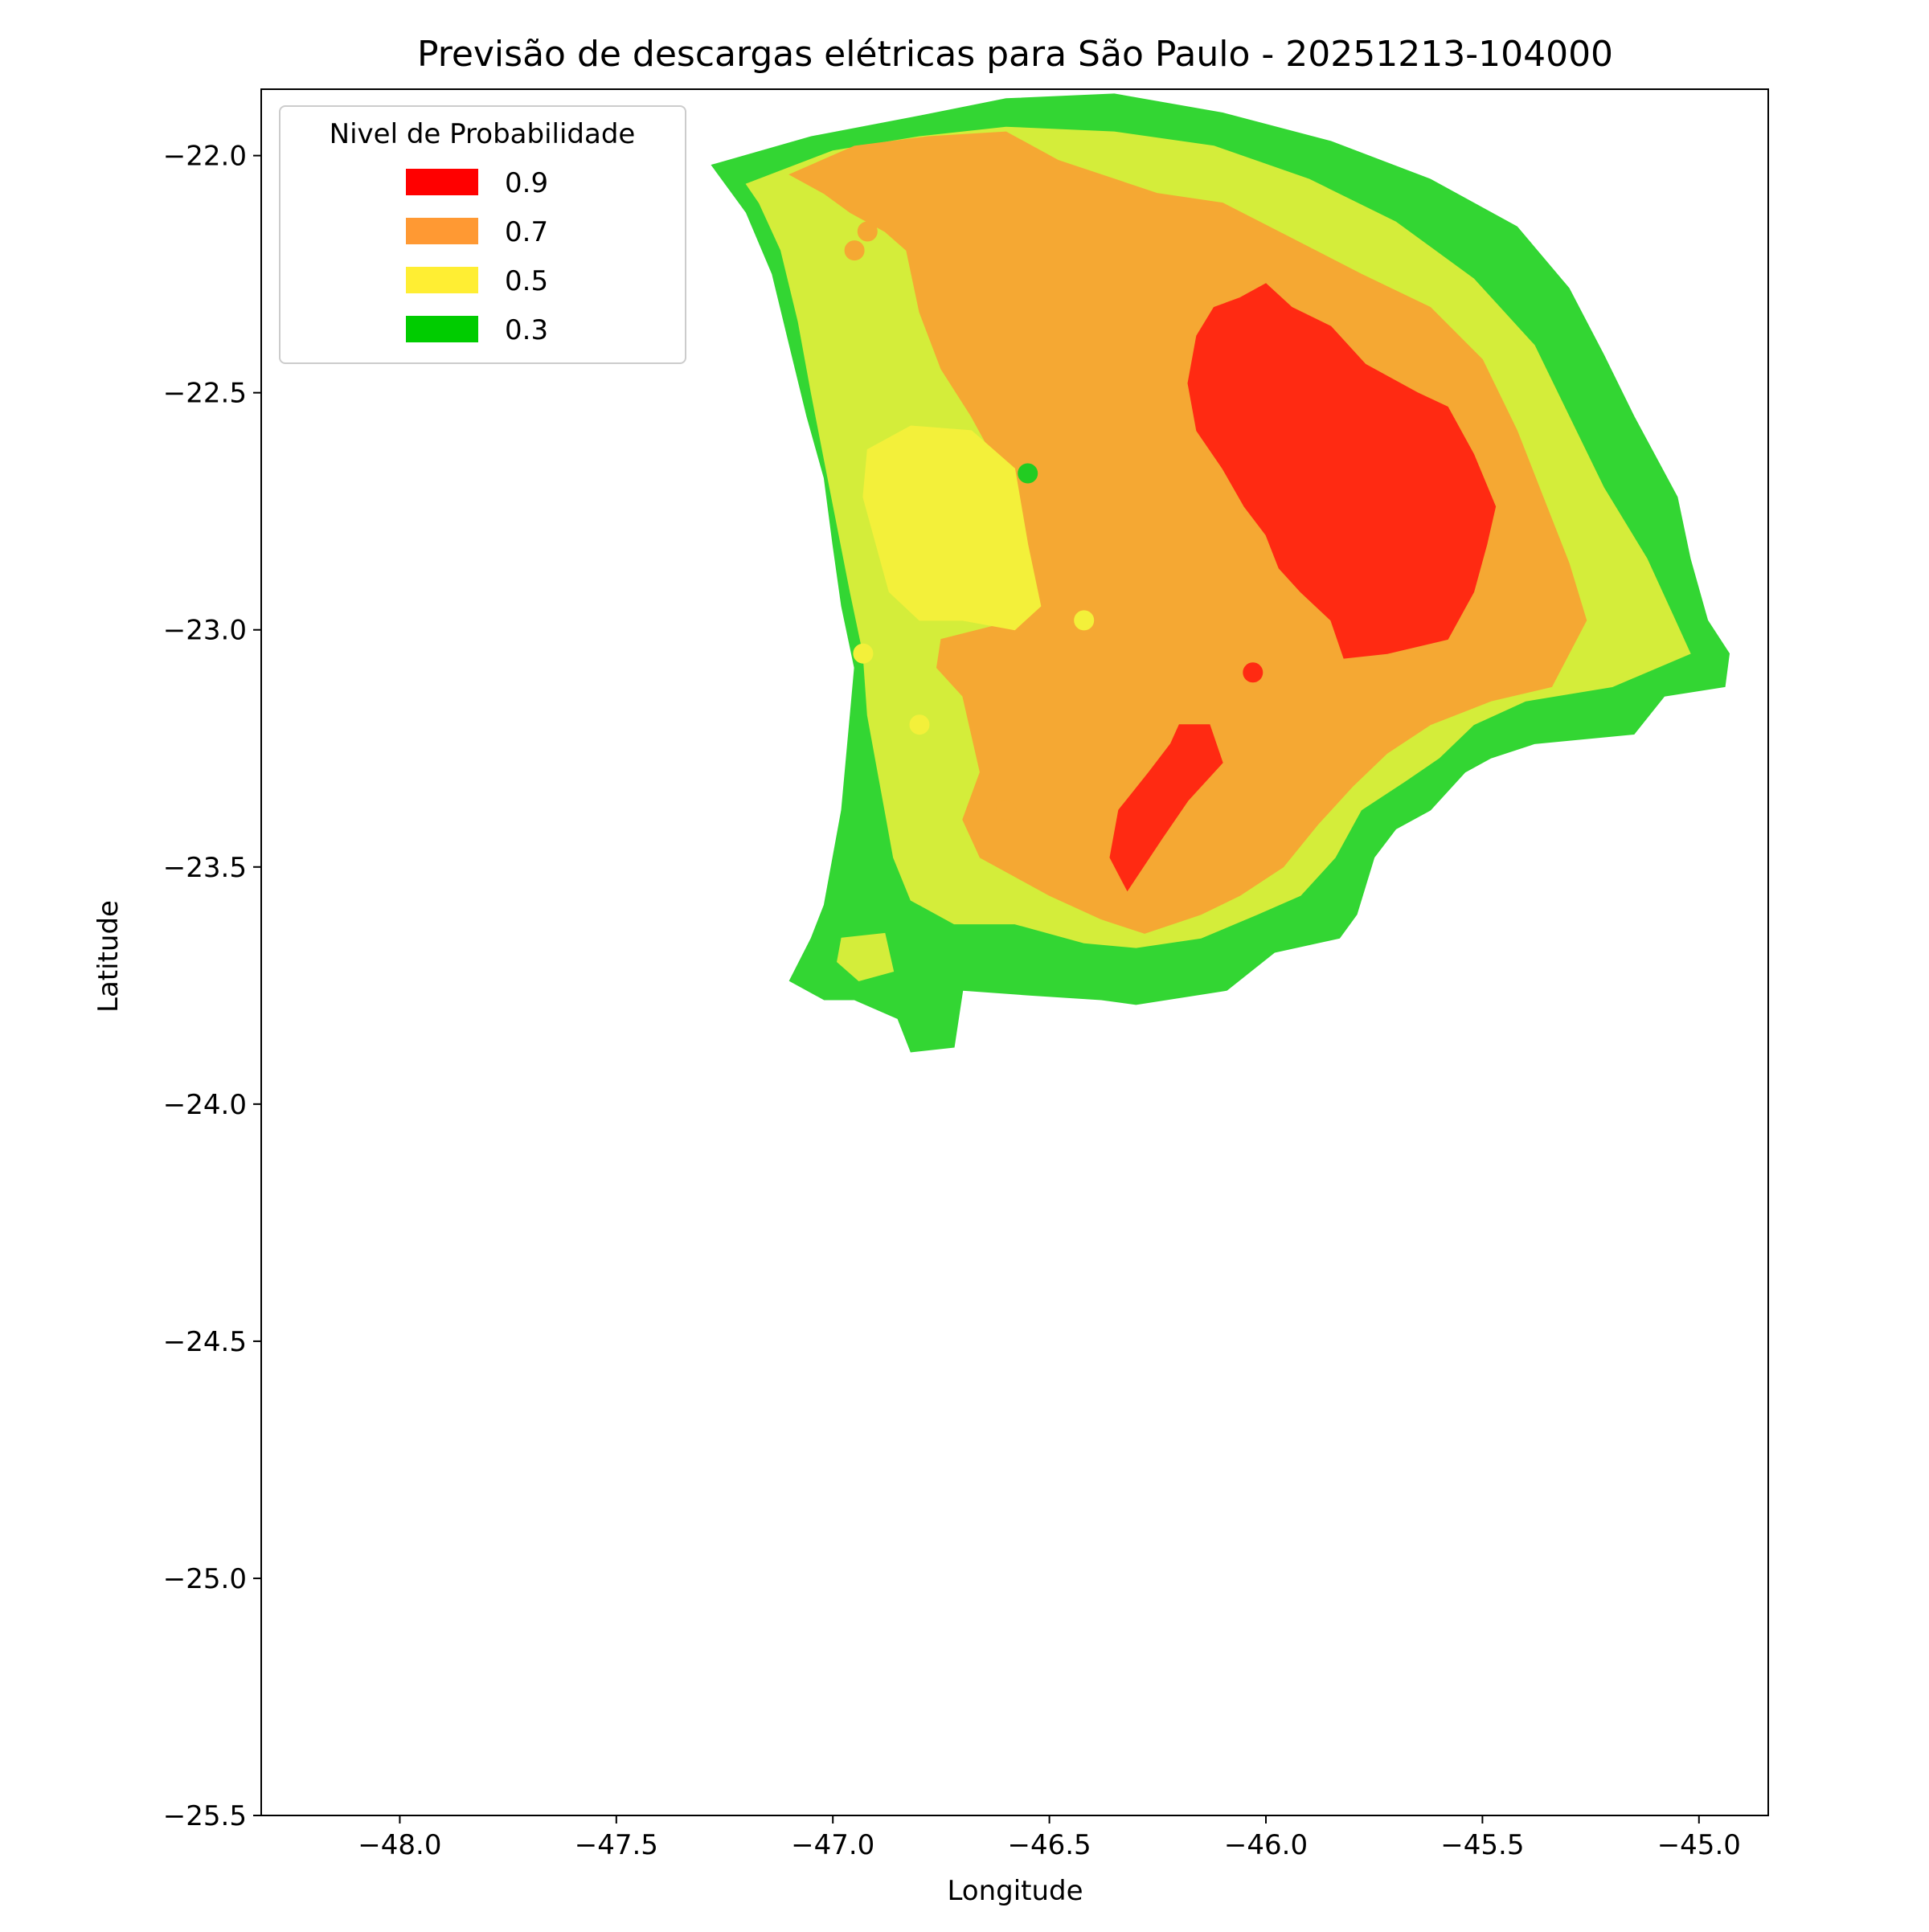  What do you see at coordinates (483, 134) in the screenshot?
I see `legend-title: Nivel de Probabilidade` at bounding box center [483, 134].